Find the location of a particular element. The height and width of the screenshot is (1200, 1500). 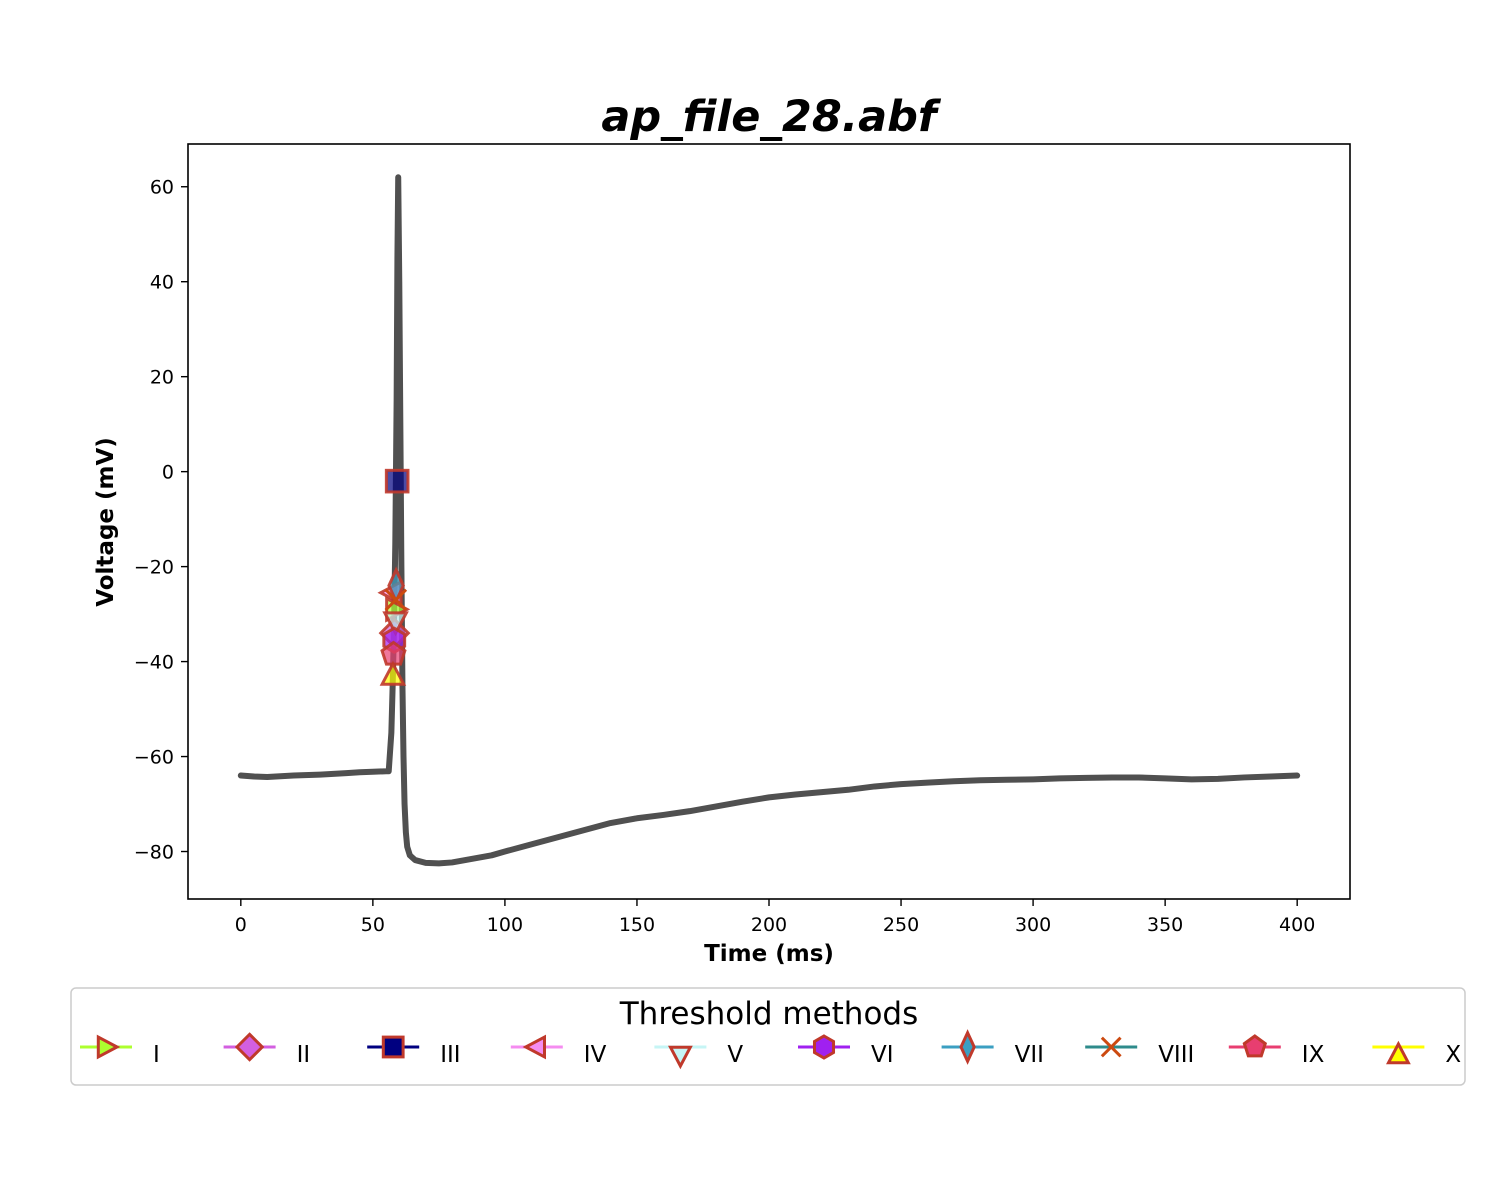

legend-label: V is located at coordinates (735, 1055).